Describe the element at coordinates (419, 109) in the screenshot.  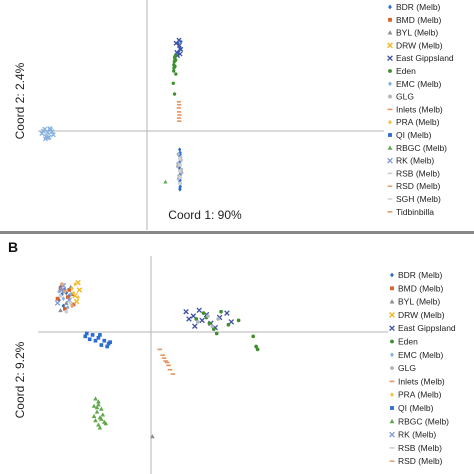
I see `panel-a-legend-label-inlets-melb: Inlets (Melb)` at that location.